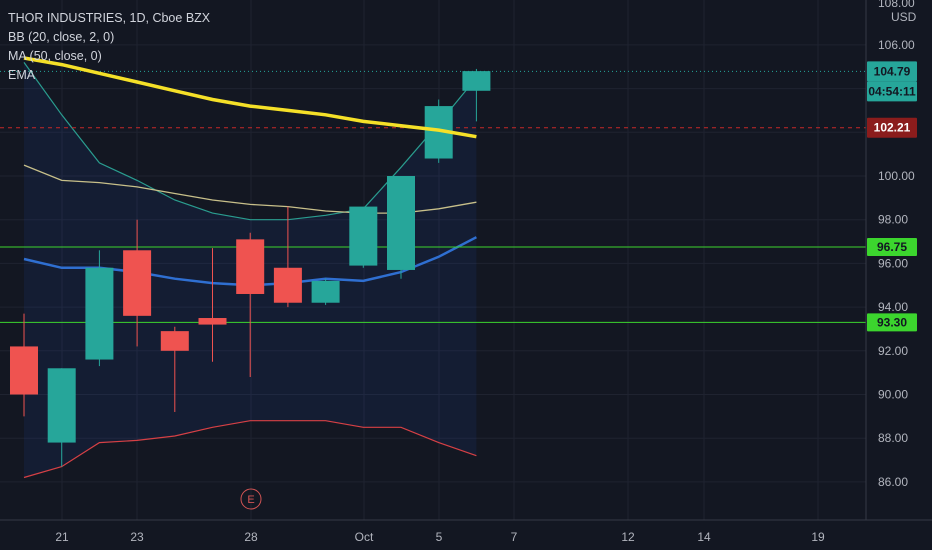  What do you see at coordinates (250, 97) in the screenshot?
I see `ma50-line` at bounding box center [250, 97].